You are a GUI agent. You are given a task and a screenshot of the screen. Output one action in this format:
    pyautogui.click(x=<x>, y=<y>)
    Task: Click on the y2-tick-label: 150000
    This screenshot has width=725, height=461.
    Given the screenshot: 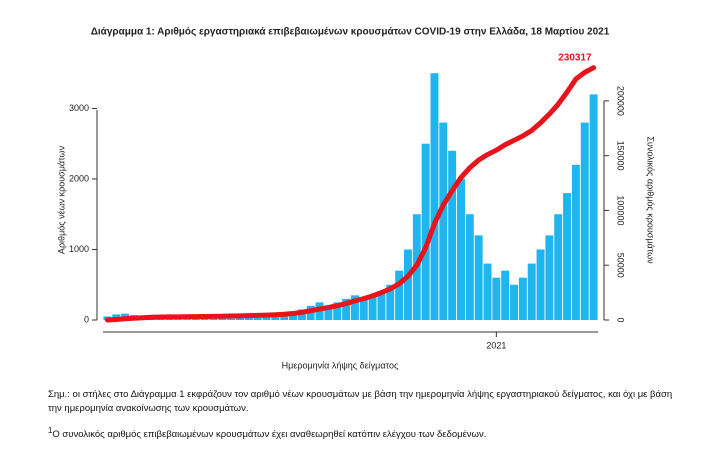 What is the action you would take?
    pyautogui.click(x=621, y=156)
    